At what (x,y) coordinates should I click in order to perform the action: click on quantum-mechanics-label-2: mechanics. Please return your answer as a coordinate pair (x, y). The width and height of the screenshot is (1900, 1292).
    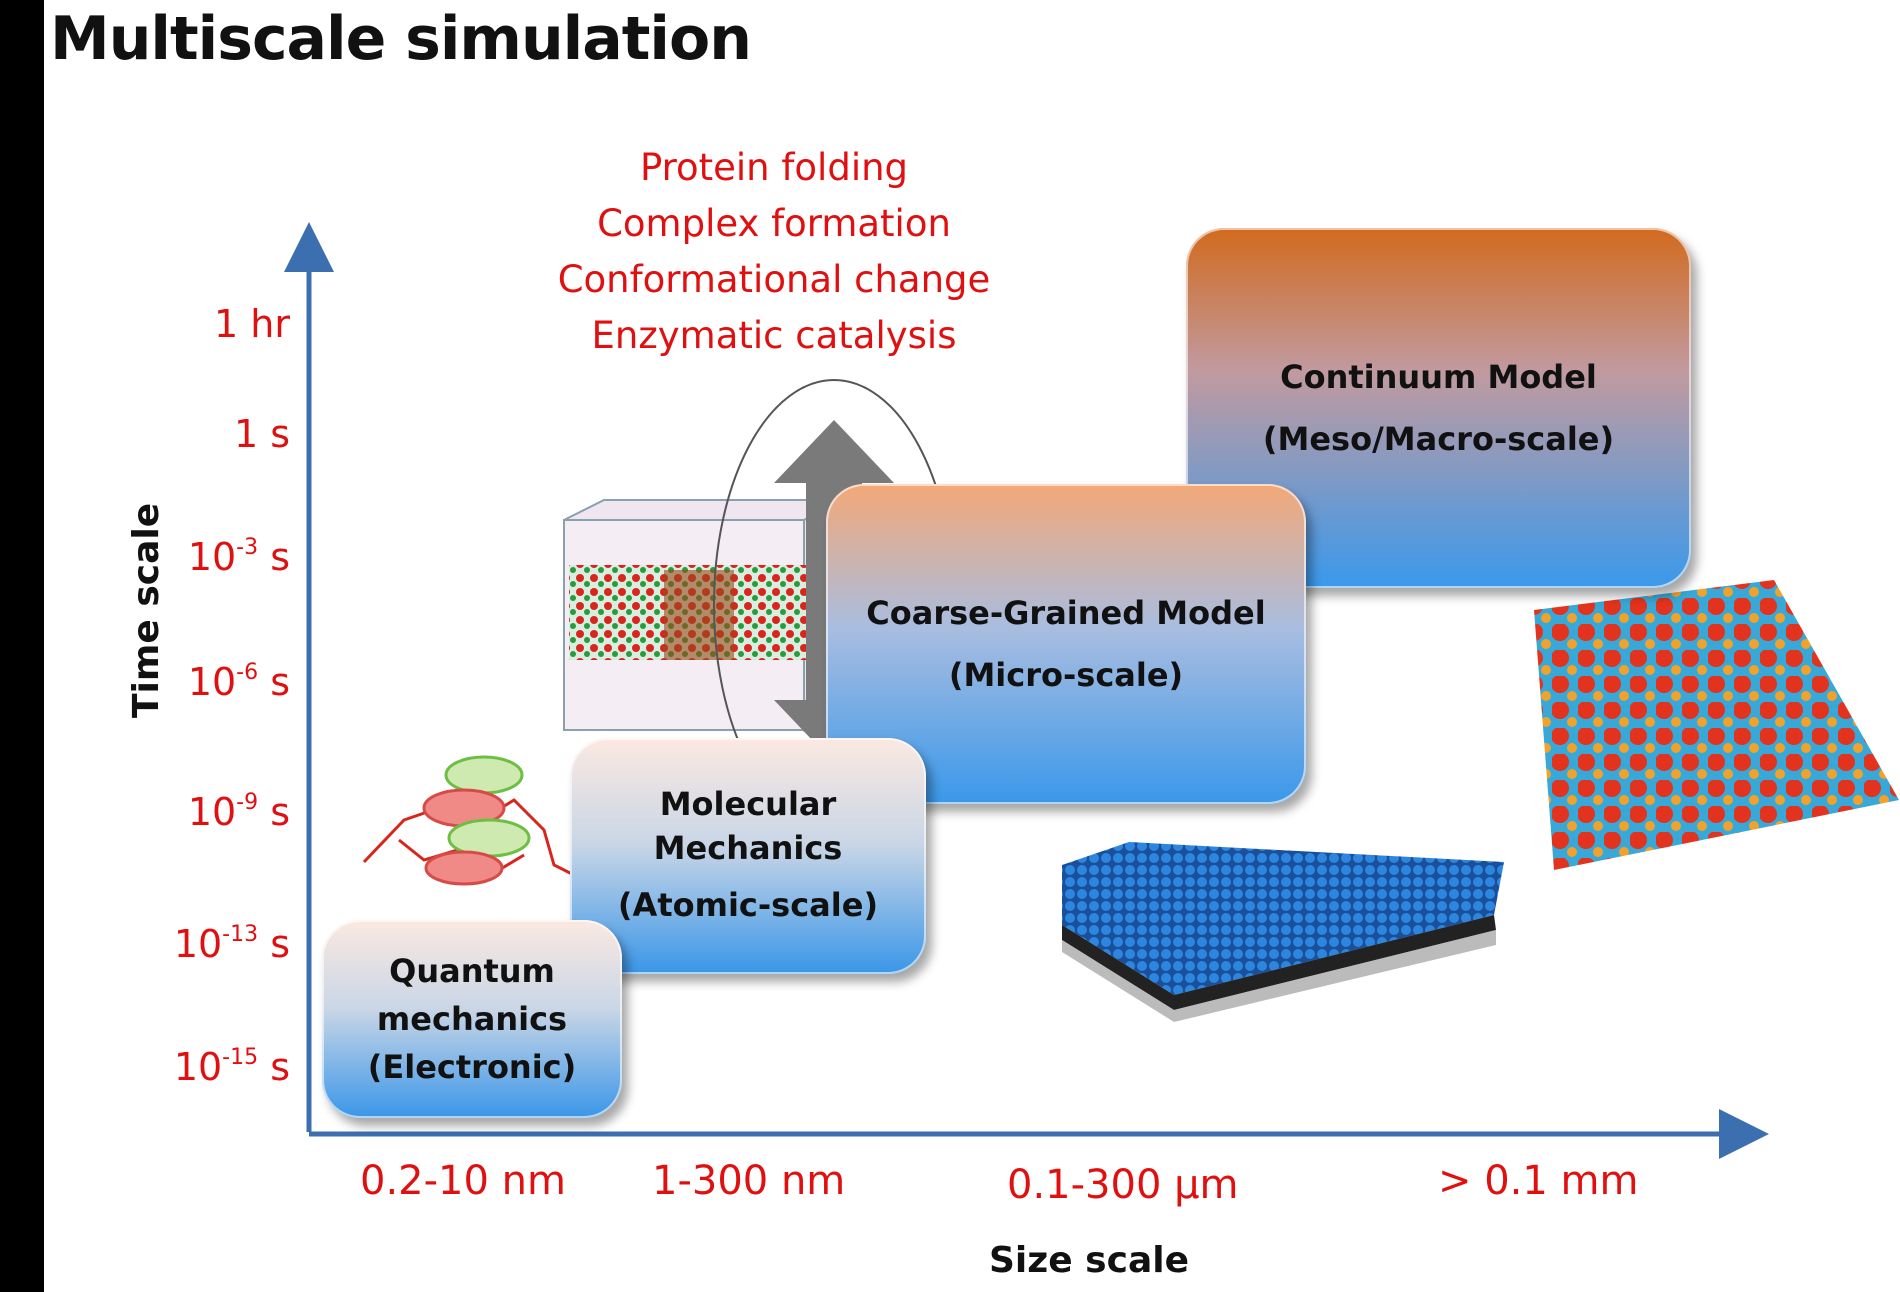
    Looking at the image, I should click on (472, 1019).